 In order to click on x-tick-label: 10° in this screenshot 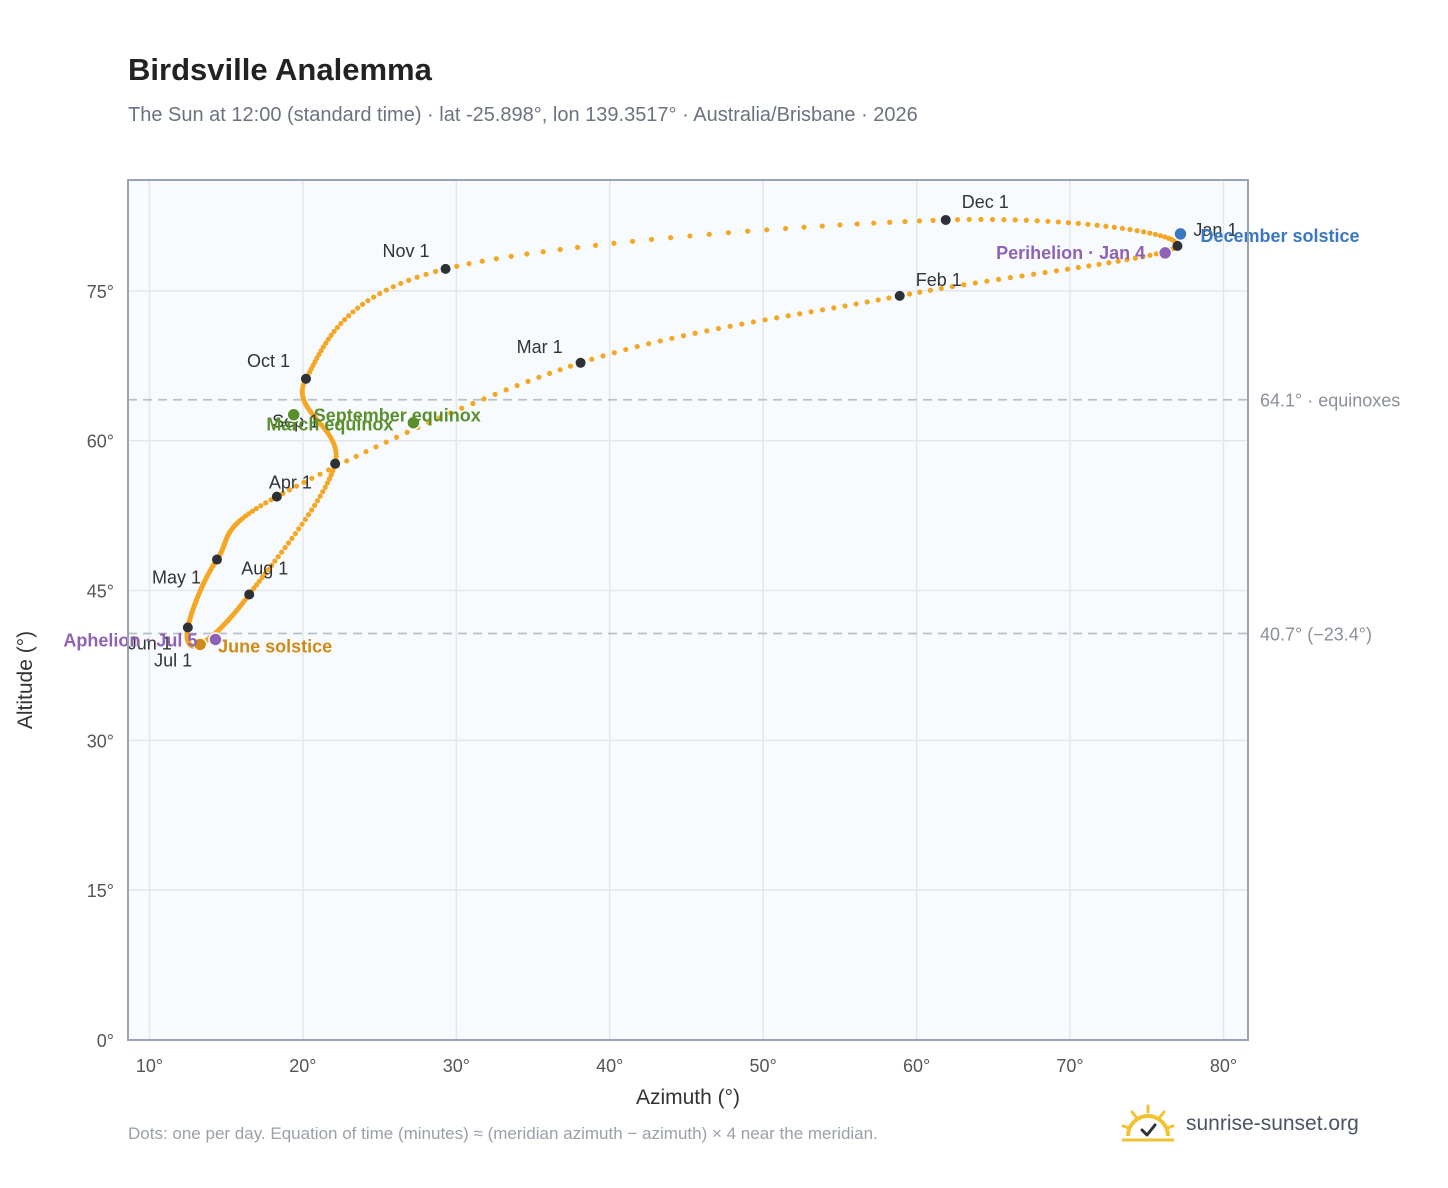, I will do `click(149, 1066)`.